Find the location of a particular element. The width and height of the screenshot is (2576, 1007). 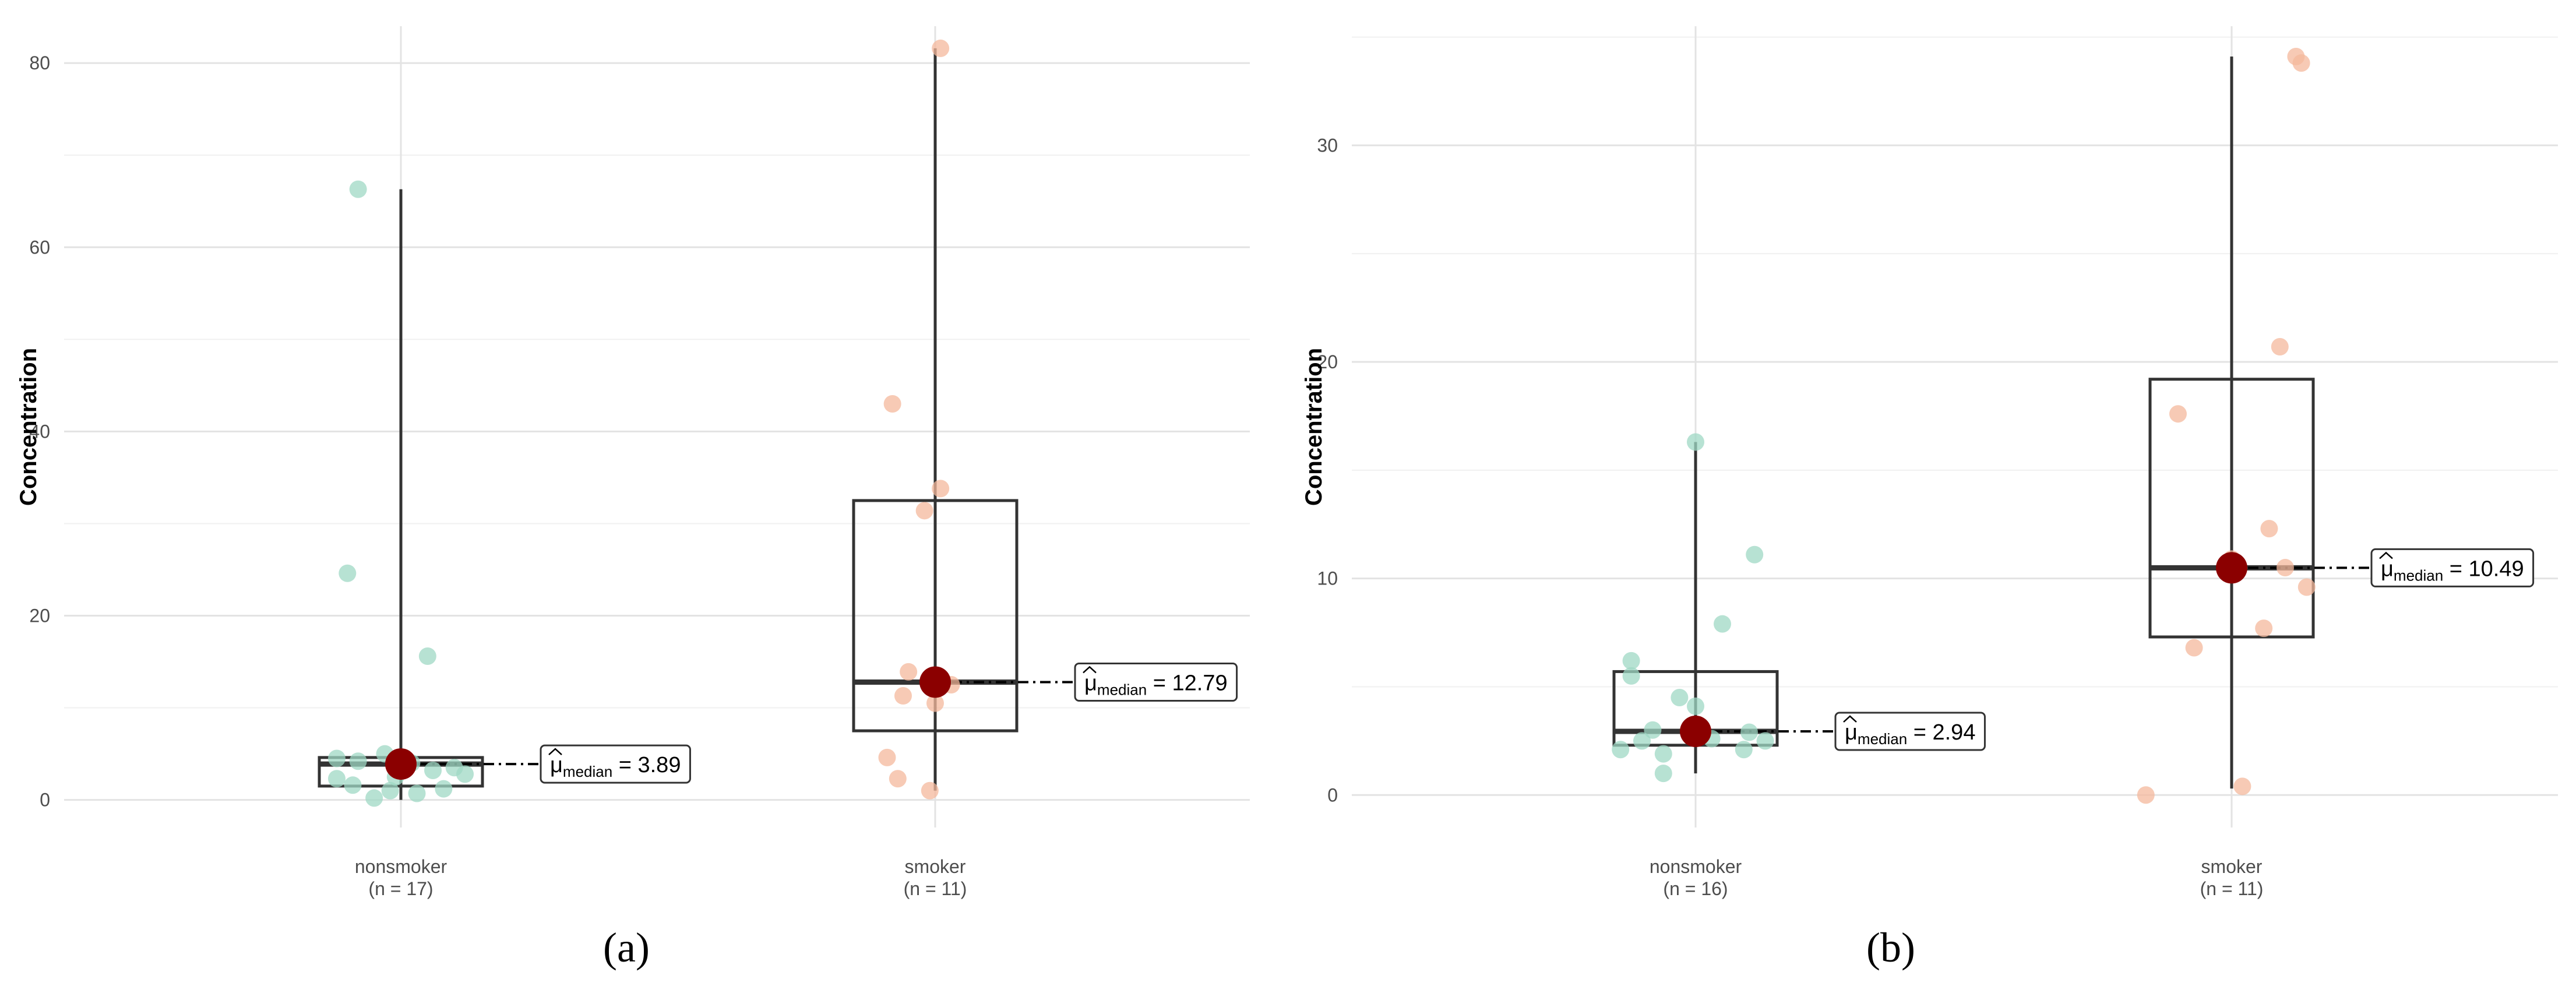

median-label-value: = 3.89 is located at coordinates (646, 765).